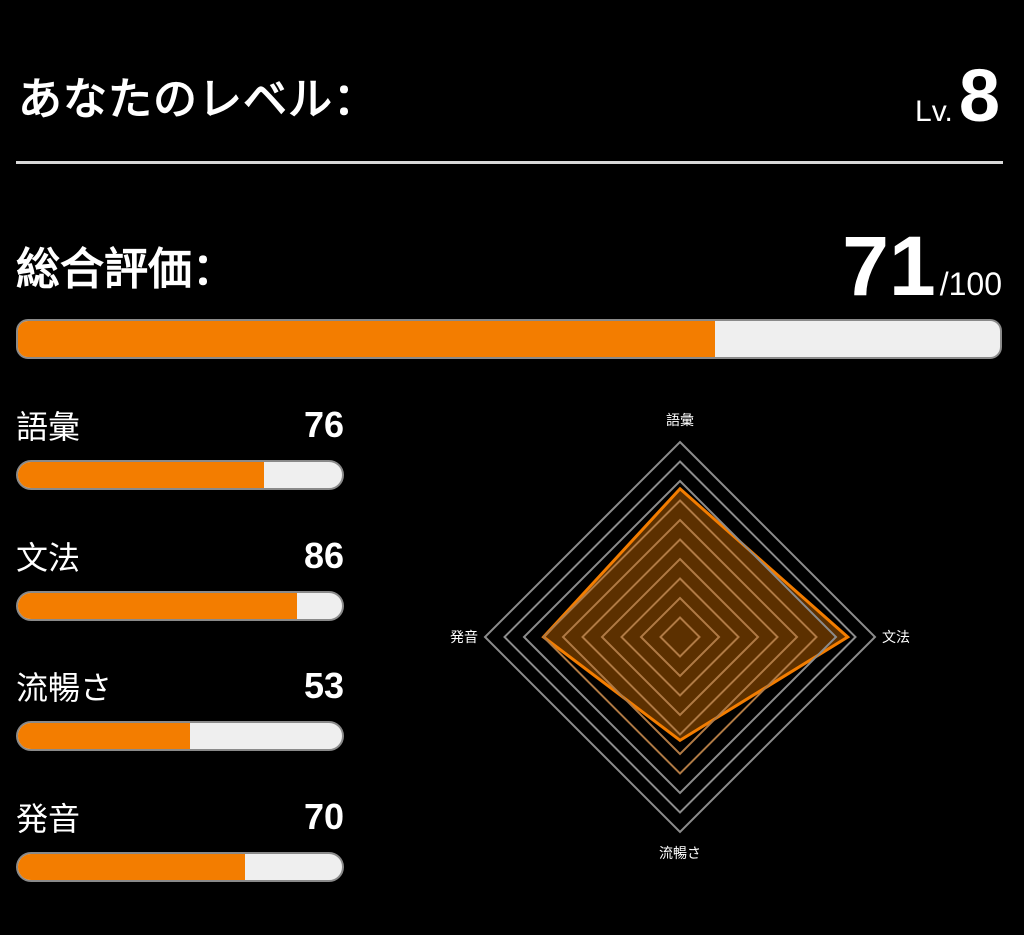  What do you see at coordinates (934, 111) in the screenshot?
I see `level-prefix: Lv.` at bounding box center [934, 111].